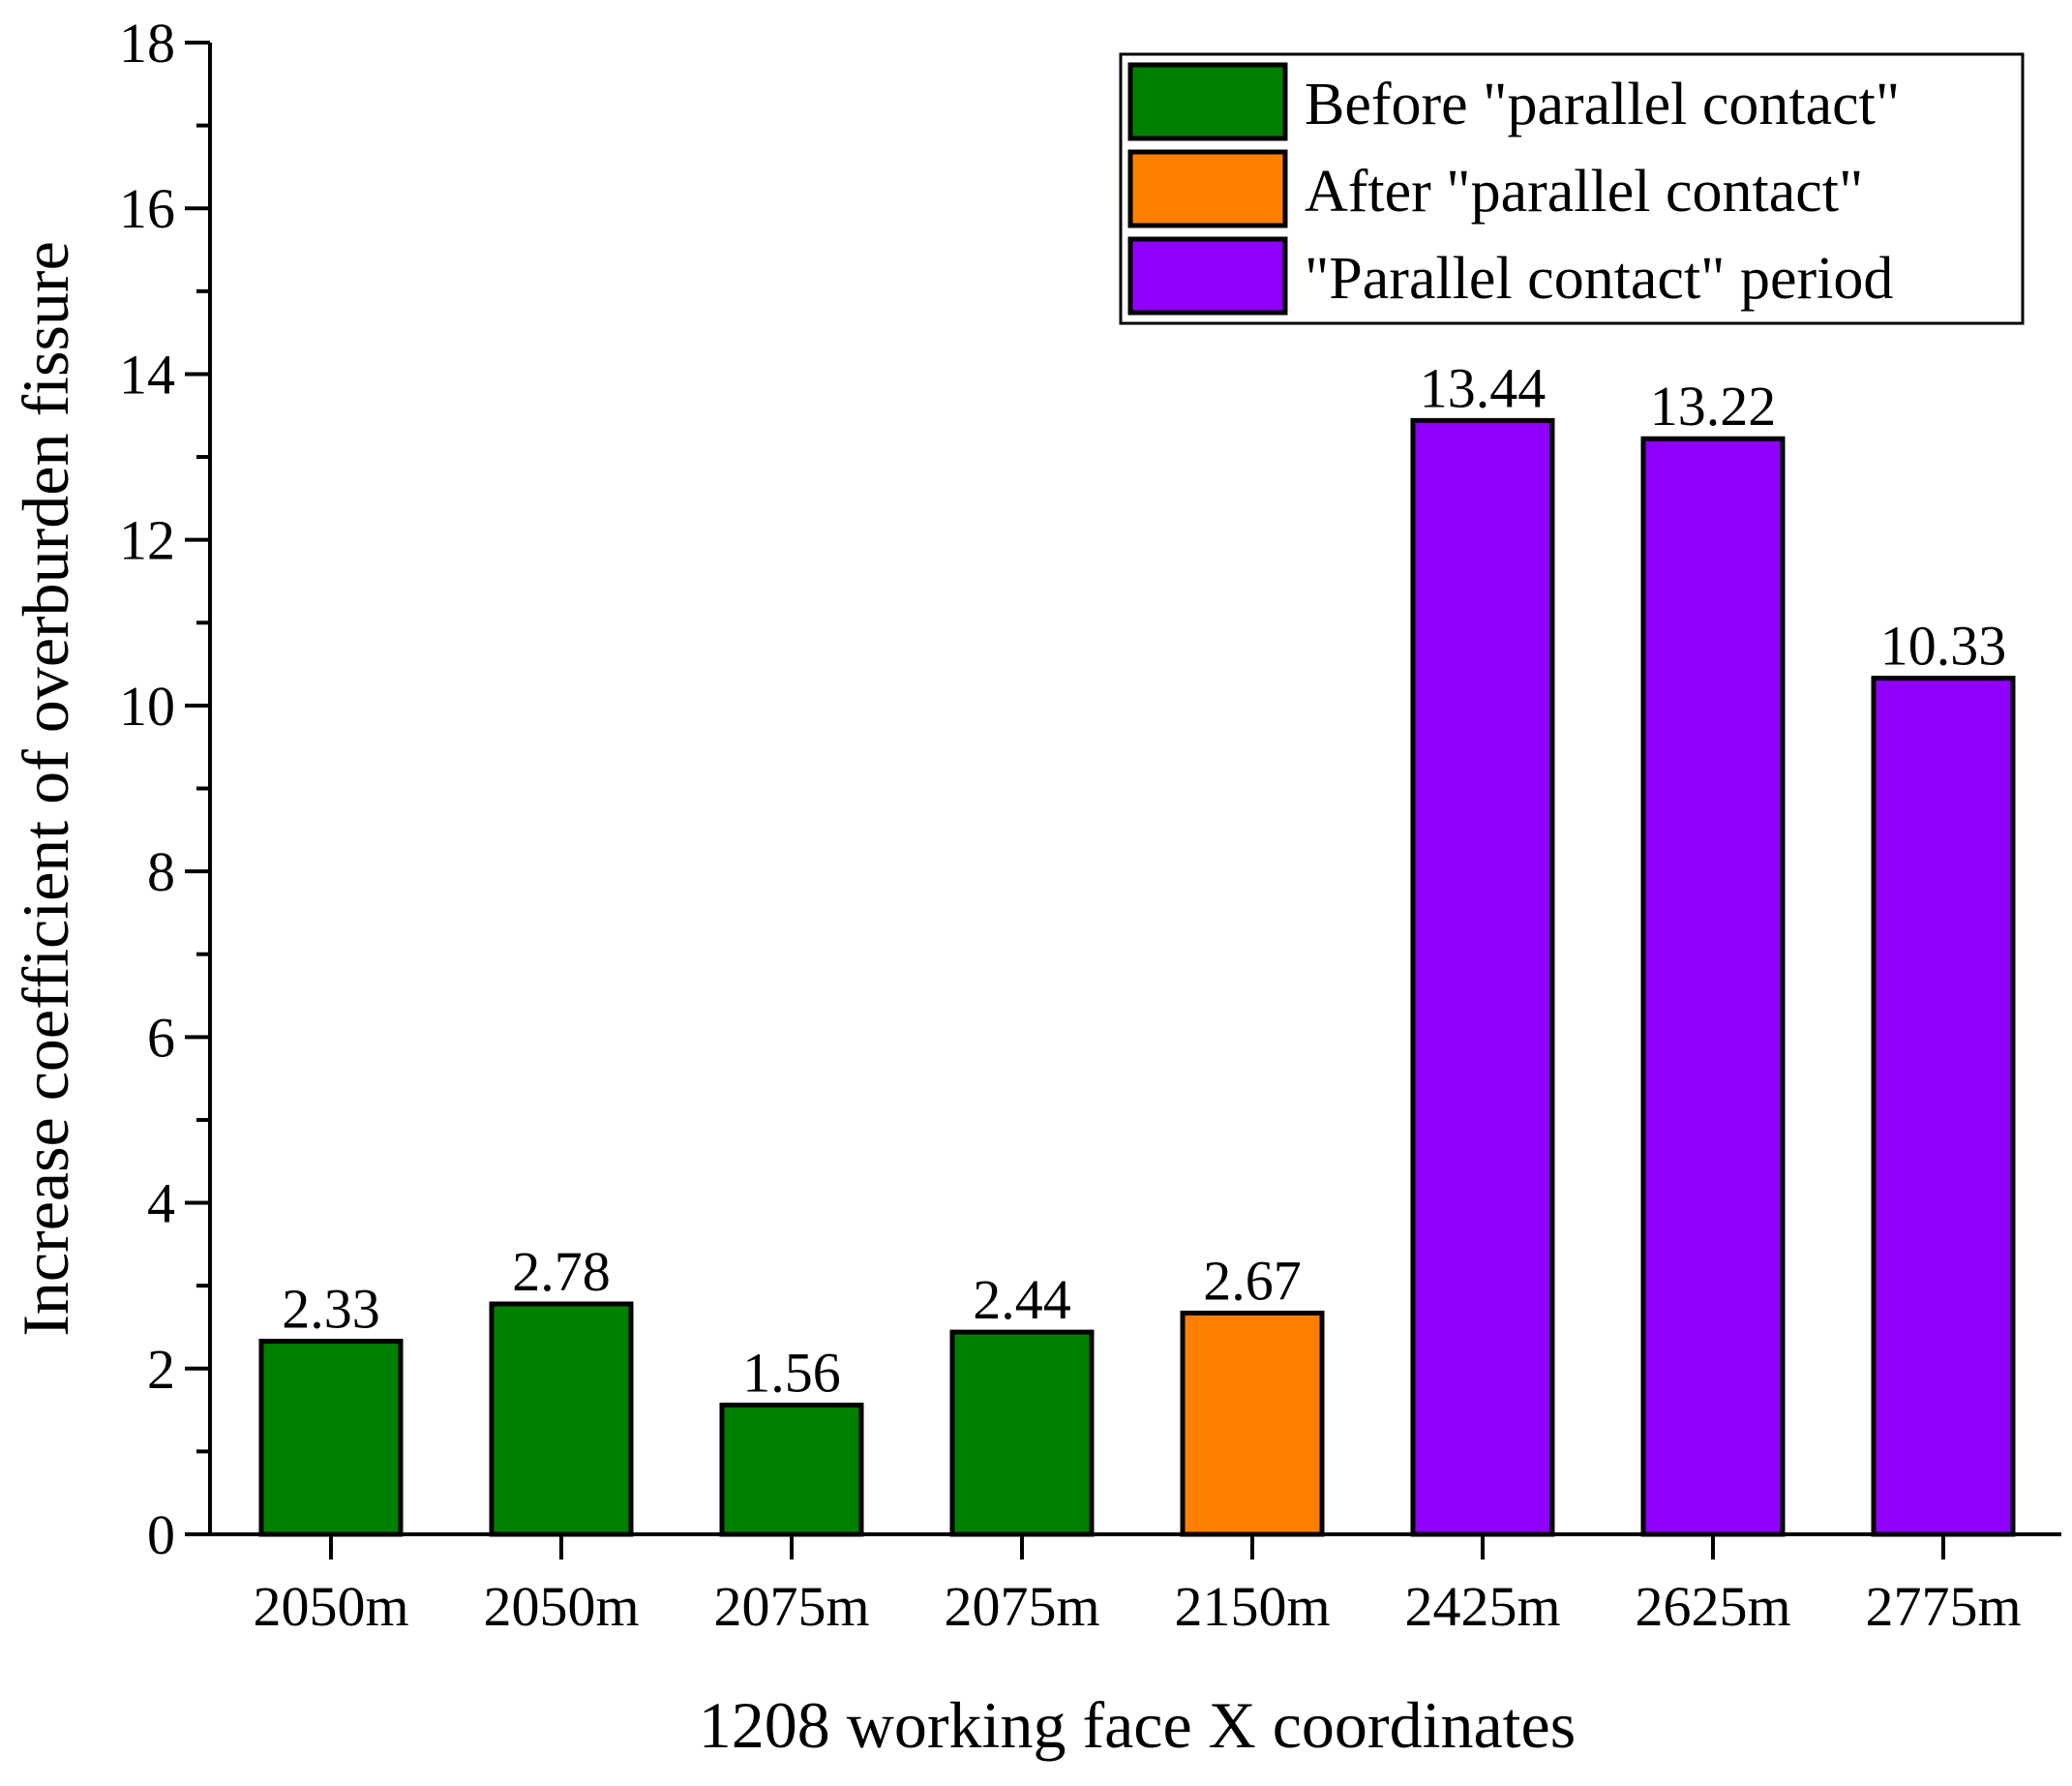 Image resolution: width=2072 pixels, height=1786 pixels. I want to click on y-tick-label: 2, so click(161, 1369).